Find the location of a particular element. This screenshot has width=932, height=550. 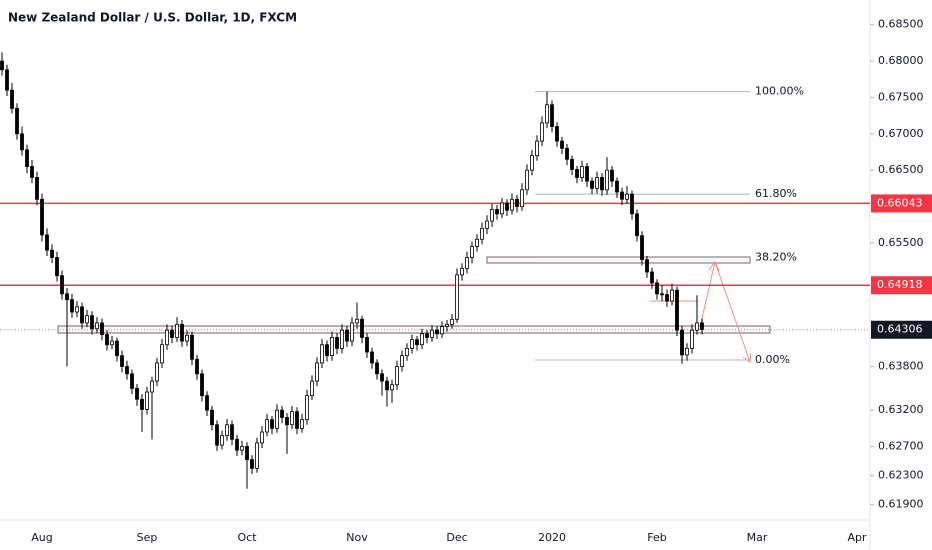

price-label-box is located at coordinates (901, 203).